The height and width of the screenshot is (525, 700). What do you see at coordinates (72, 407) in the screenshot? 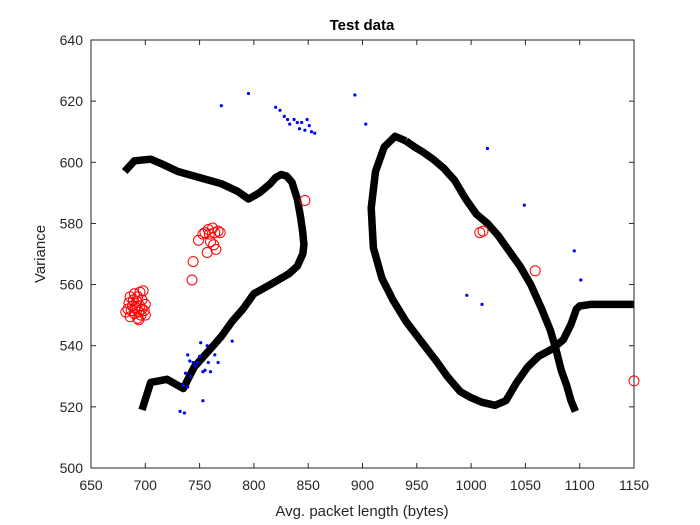
I see `y-tick-label: 520` at bounding box center [72, 407].